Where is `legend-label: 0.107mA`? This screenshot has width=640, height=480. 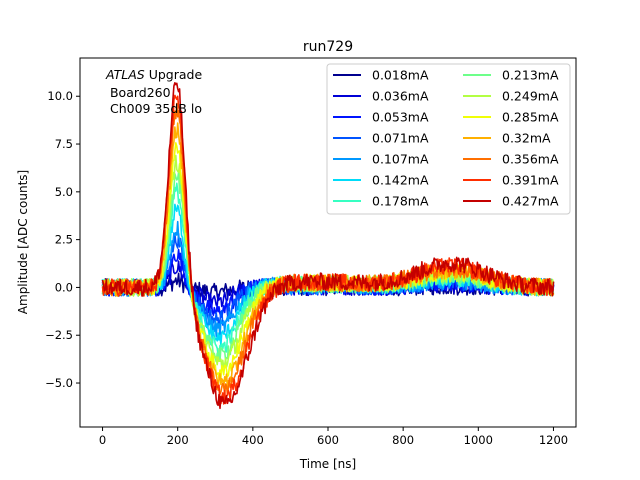 legend-label: 0.107mA is located at coordinates (400, 159).